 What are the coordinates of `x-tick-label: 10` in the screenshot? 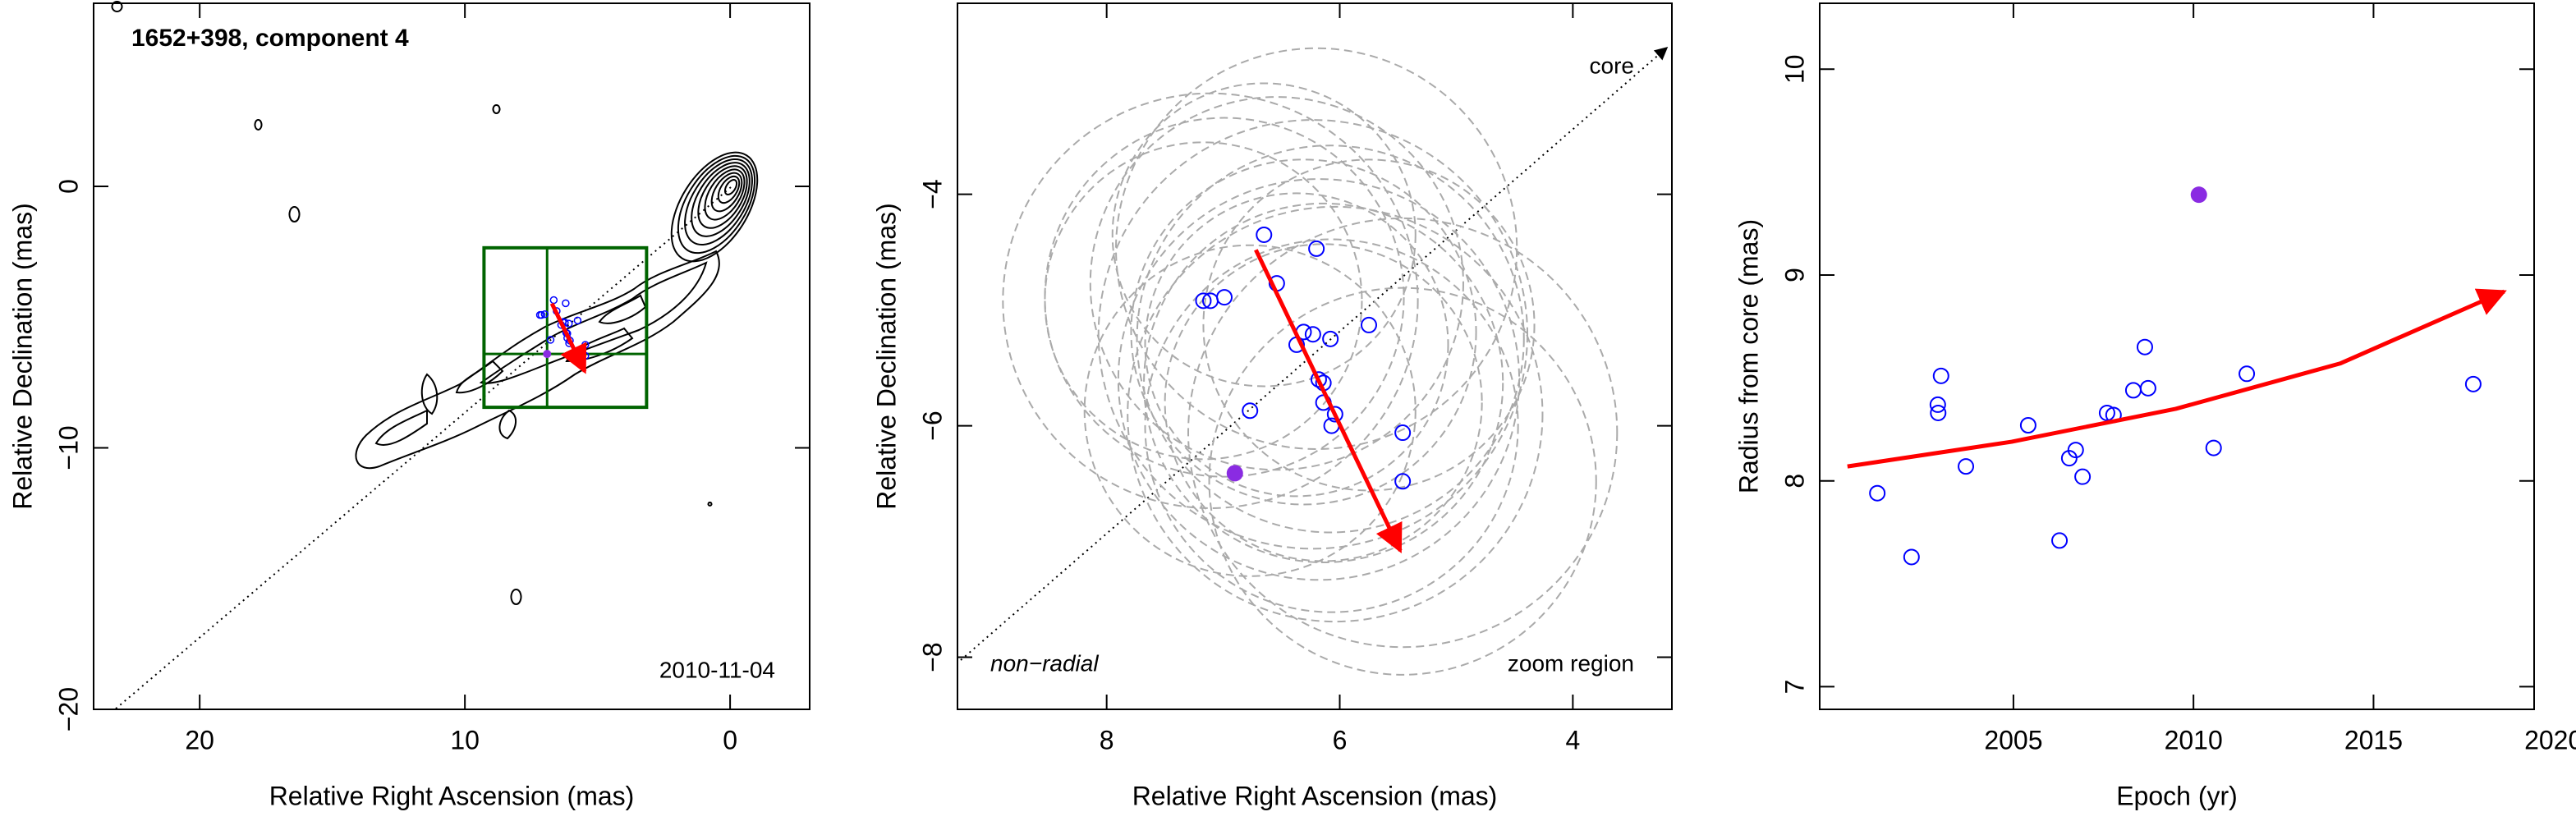 It's located at (465, 739).